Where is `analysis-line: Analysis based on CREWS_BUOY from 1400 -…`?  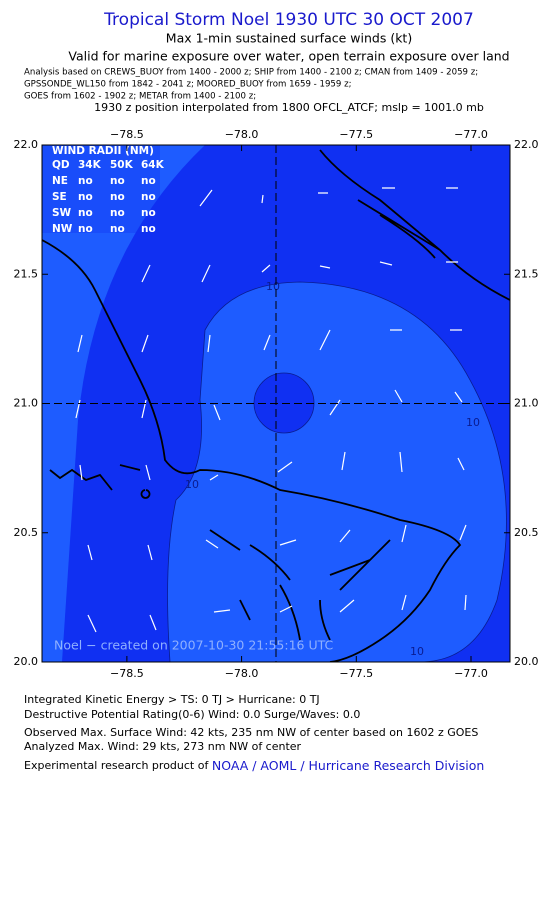 analysis-line: Analysis based on CREWS_BUOY from 1400 -… is located at coordinates (251, 73).